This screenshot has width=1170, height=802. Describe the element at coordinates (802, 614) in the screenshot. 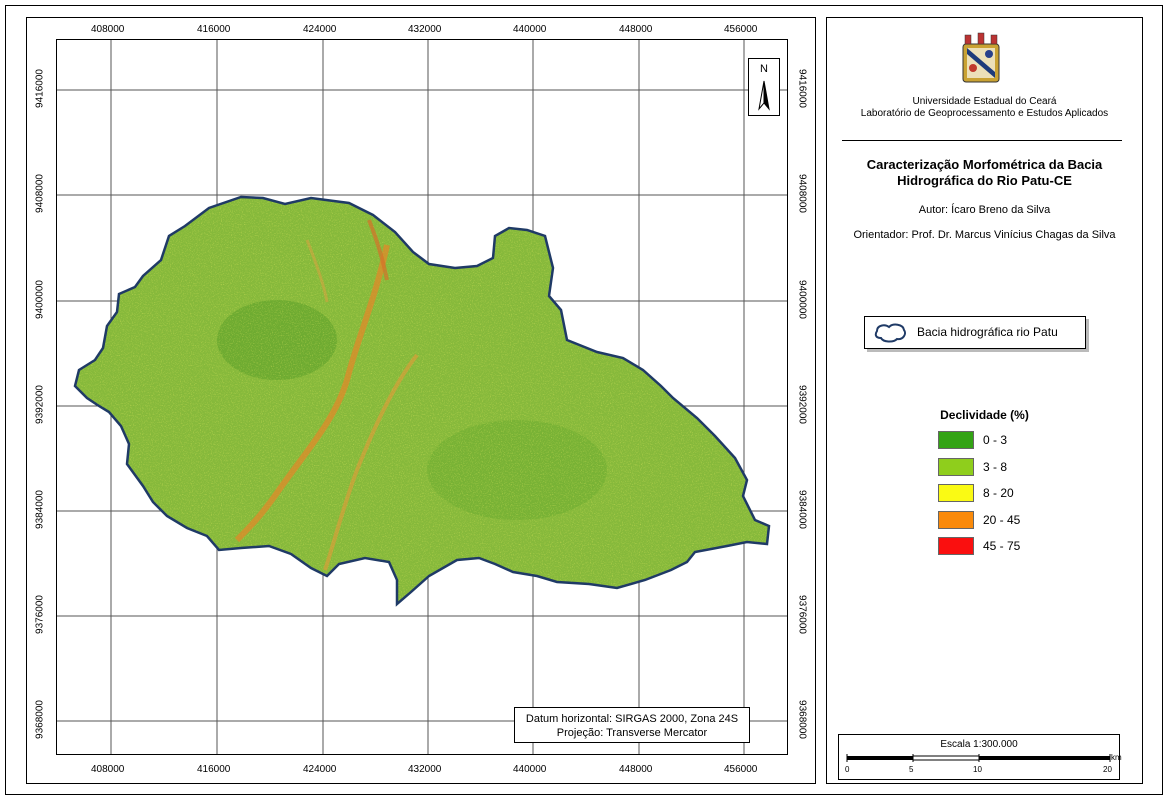

I see `y-tick-label-right: 9376000` at that location.